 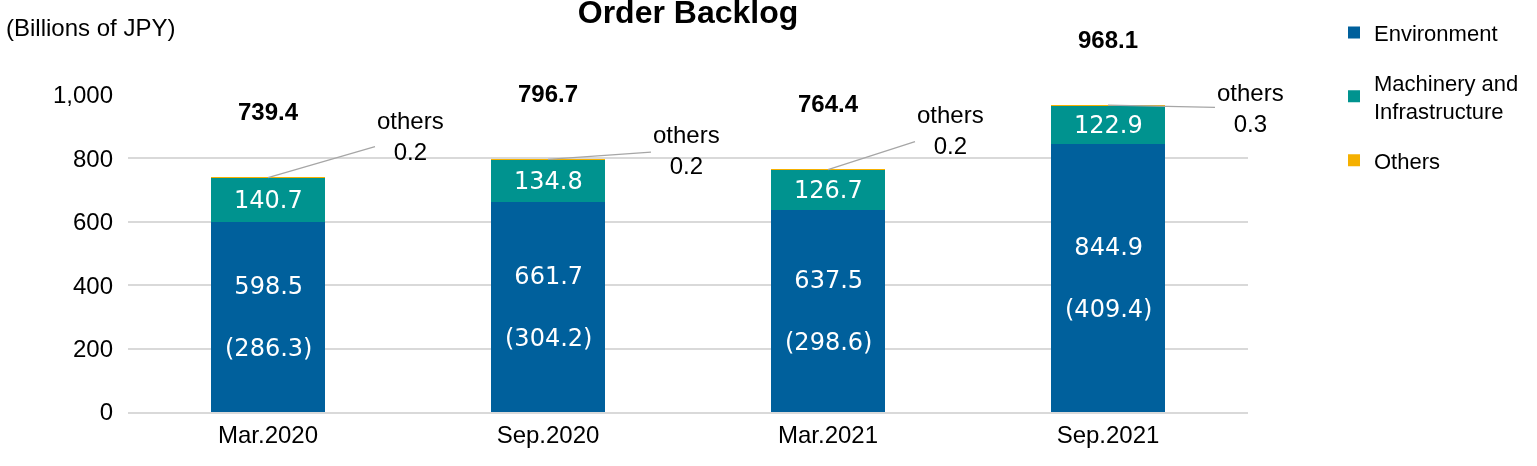 I want to click on y-tick-label: 400, so click(x=92, y=285).